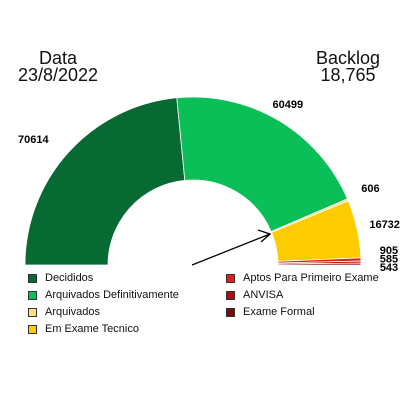 The height and width of the screenshot is (400, 400). Describe the element at coordinates (112, 295) in the screenshot. I see `legend-label: Arquivados Definitivamente` at that location.